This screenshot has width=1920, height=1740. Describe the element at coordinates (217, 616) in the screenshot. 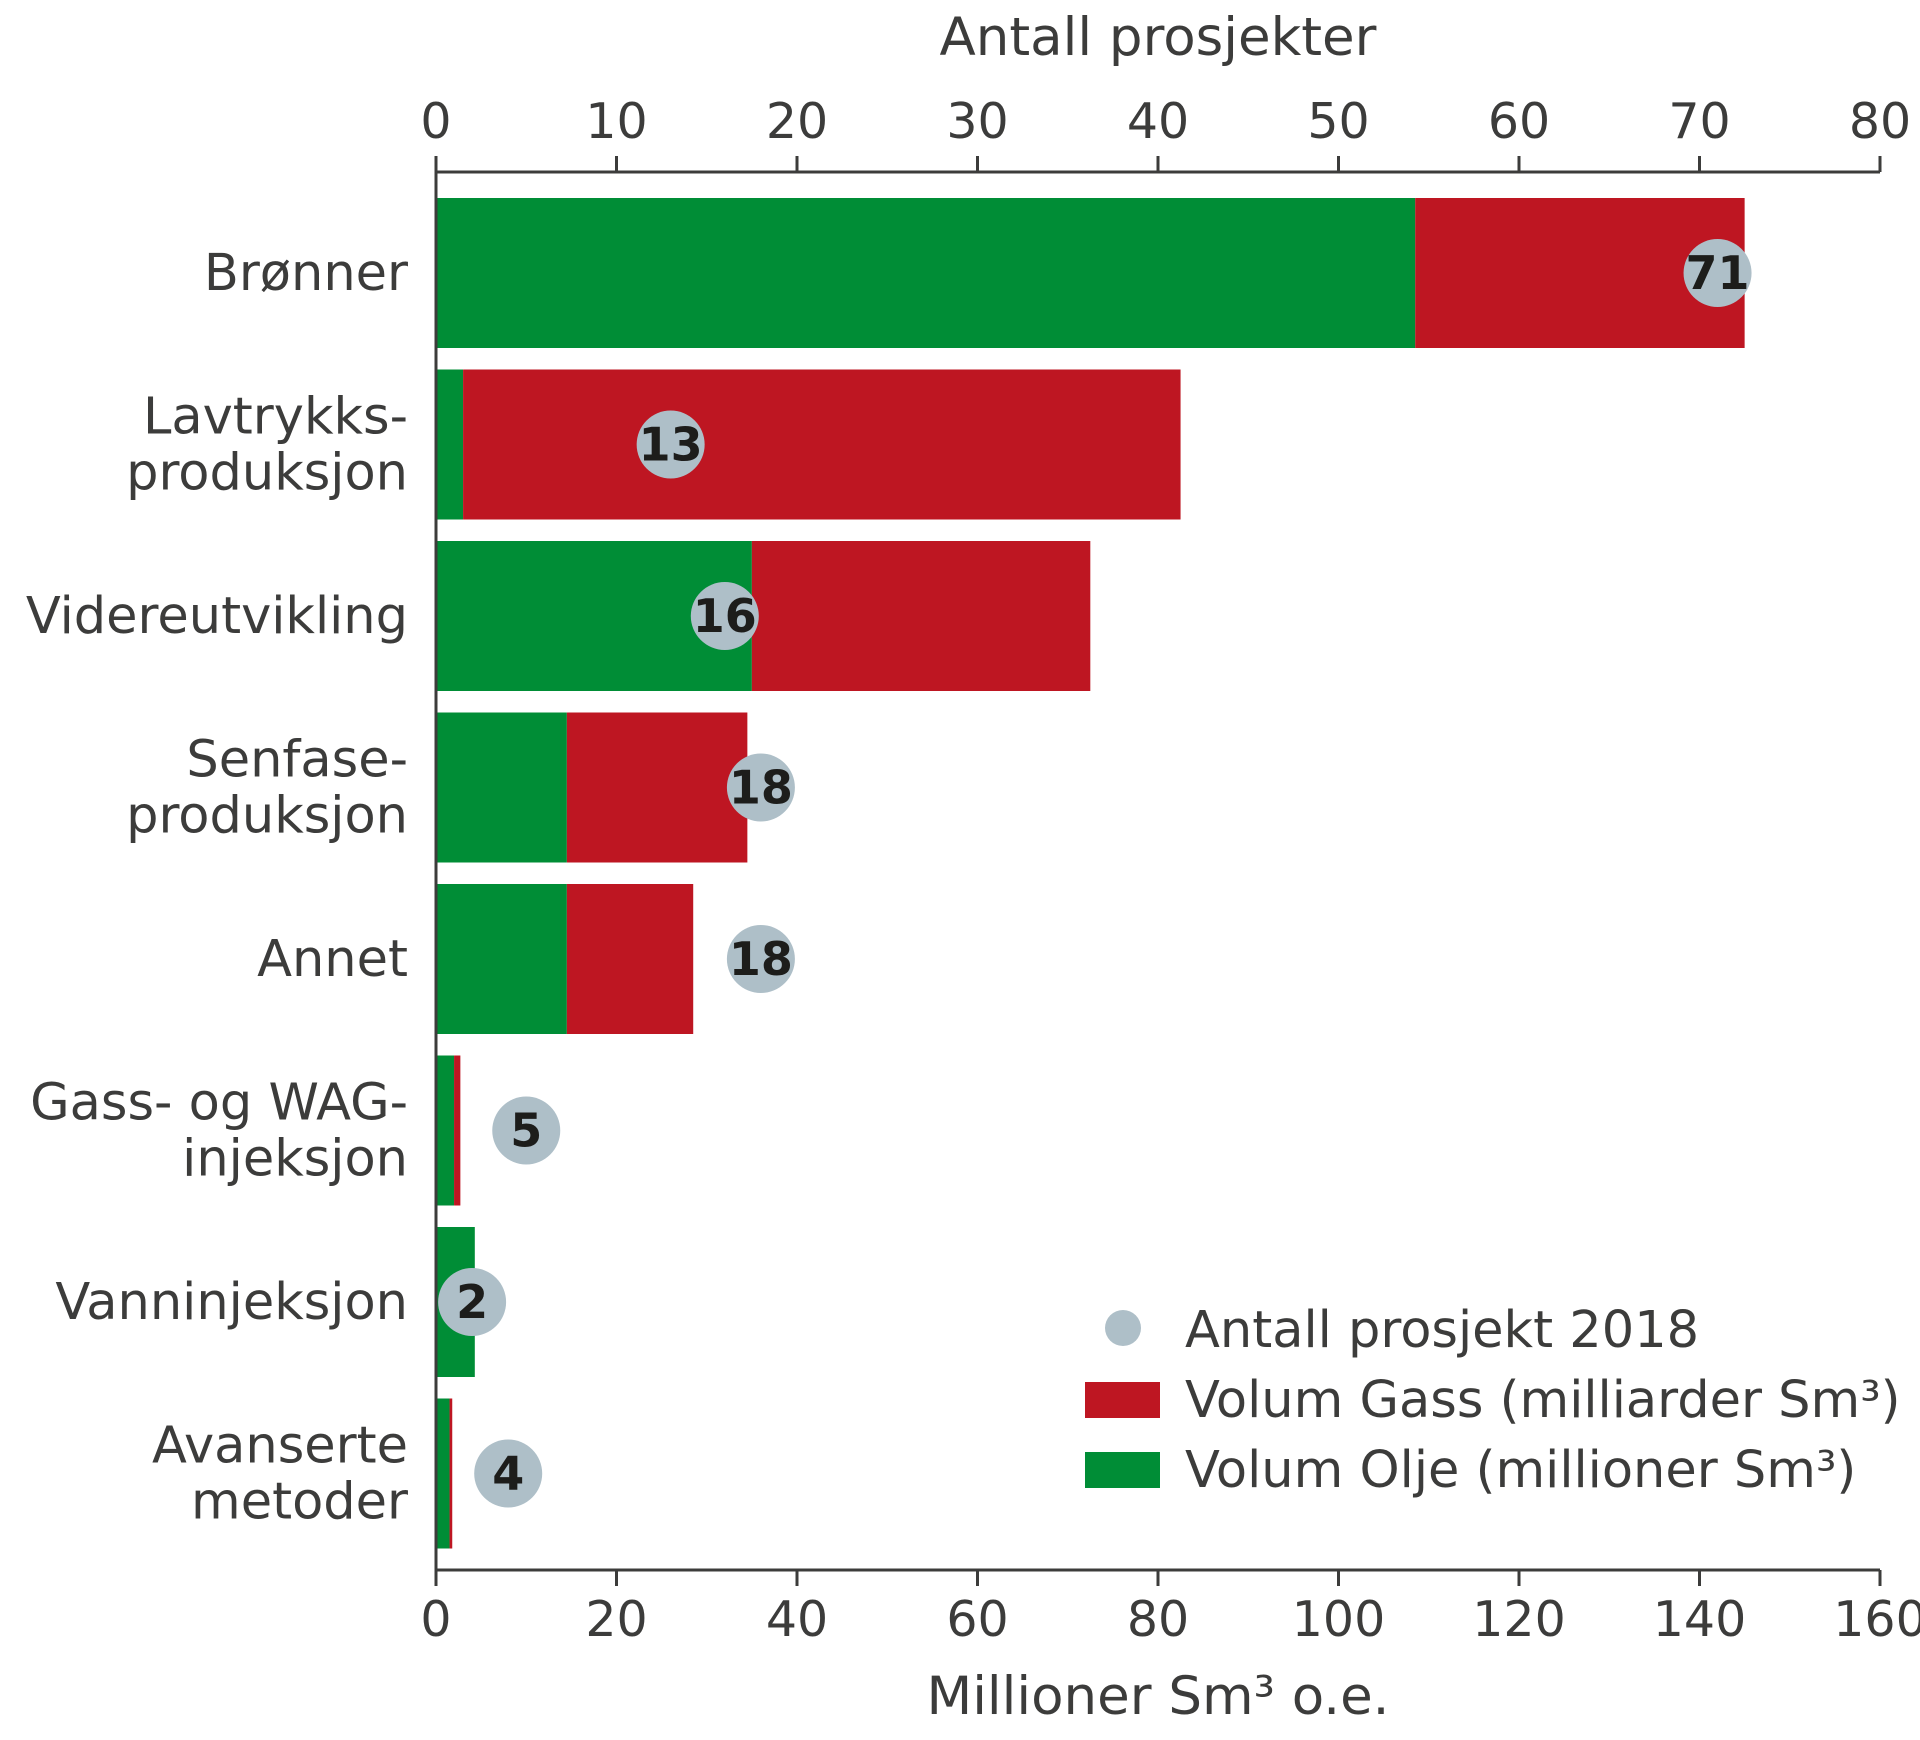

I see `category-label: Videreutvikling` at that location.